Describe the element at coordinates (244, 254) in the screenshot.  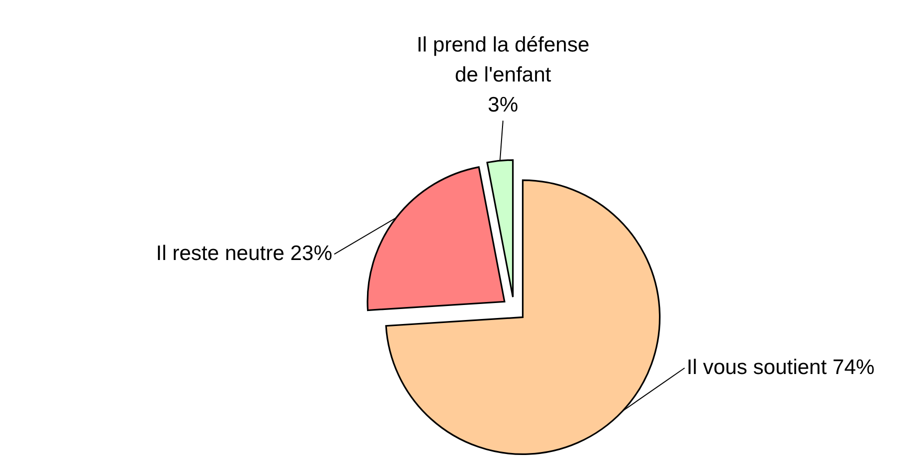
I see `slice-label: Il reste neutre 23%` at that location.